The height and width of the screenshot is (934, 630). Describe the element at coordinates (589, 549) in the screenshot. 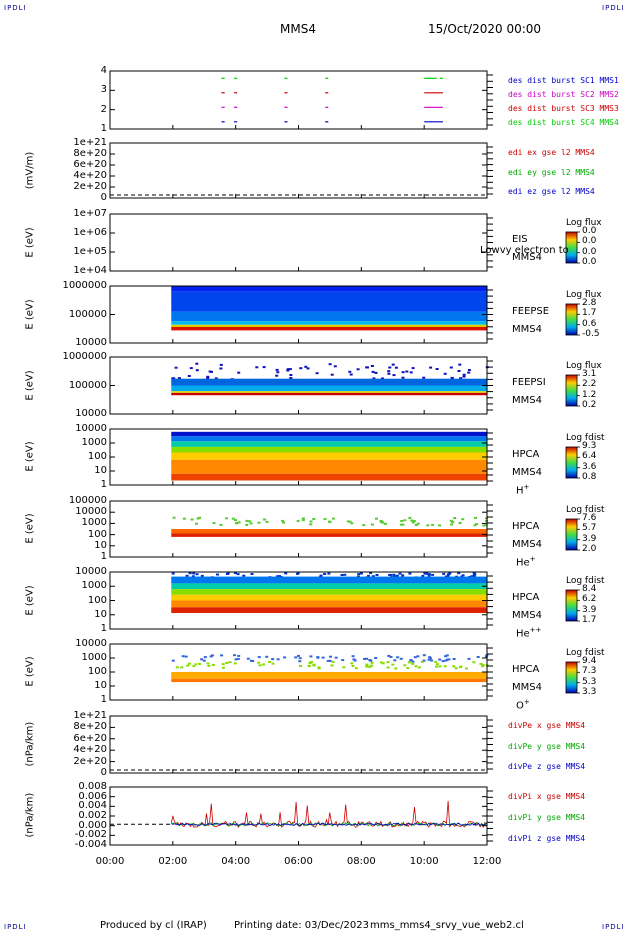

I see `hpca-he-colorbar-value: 2.0` at that location.